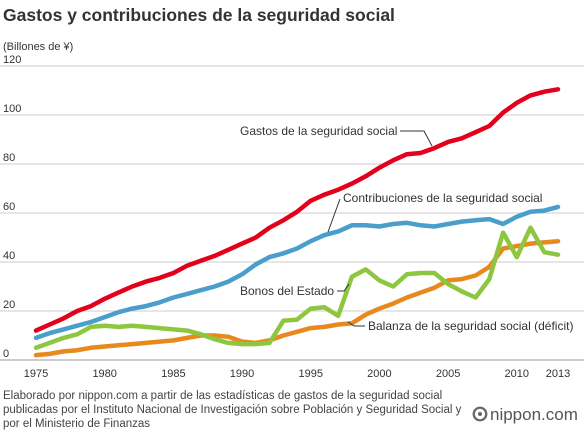 The height and width of the screenshot is (431, 584). I want to click on x-tick-label: 1995, so click(310, 374).